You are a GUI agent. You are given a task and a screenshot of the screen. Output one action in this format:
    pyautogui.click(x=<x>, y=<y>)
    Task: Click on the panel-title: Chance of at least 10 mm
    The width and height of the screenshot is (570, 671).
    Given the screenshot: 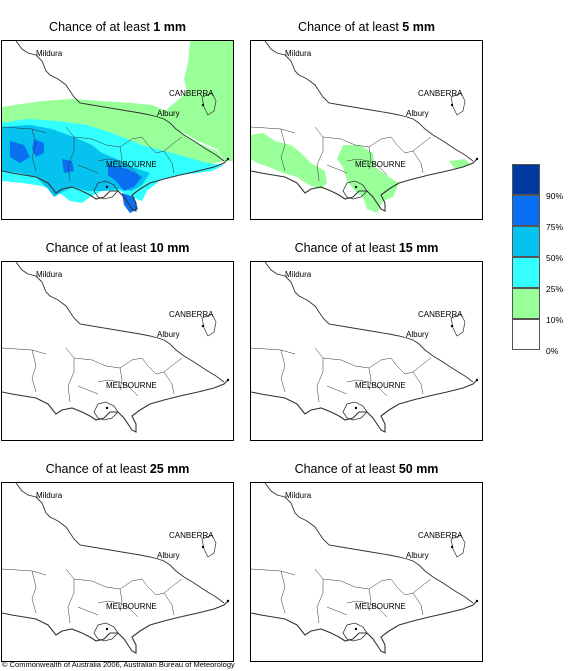 What is the action you would take?
    pyautogui.click(x=117, y=248)
    